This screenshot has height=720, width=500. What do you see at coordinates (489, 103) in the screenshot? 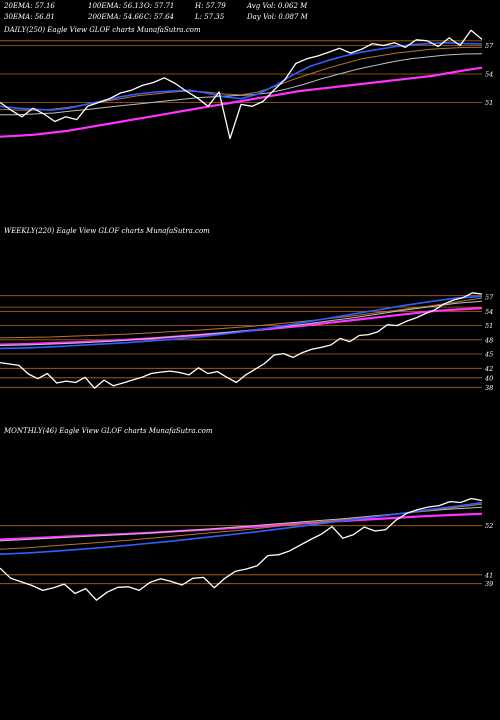
I see `daily-y-tick-label: 51` at bounding box center [489, 103].